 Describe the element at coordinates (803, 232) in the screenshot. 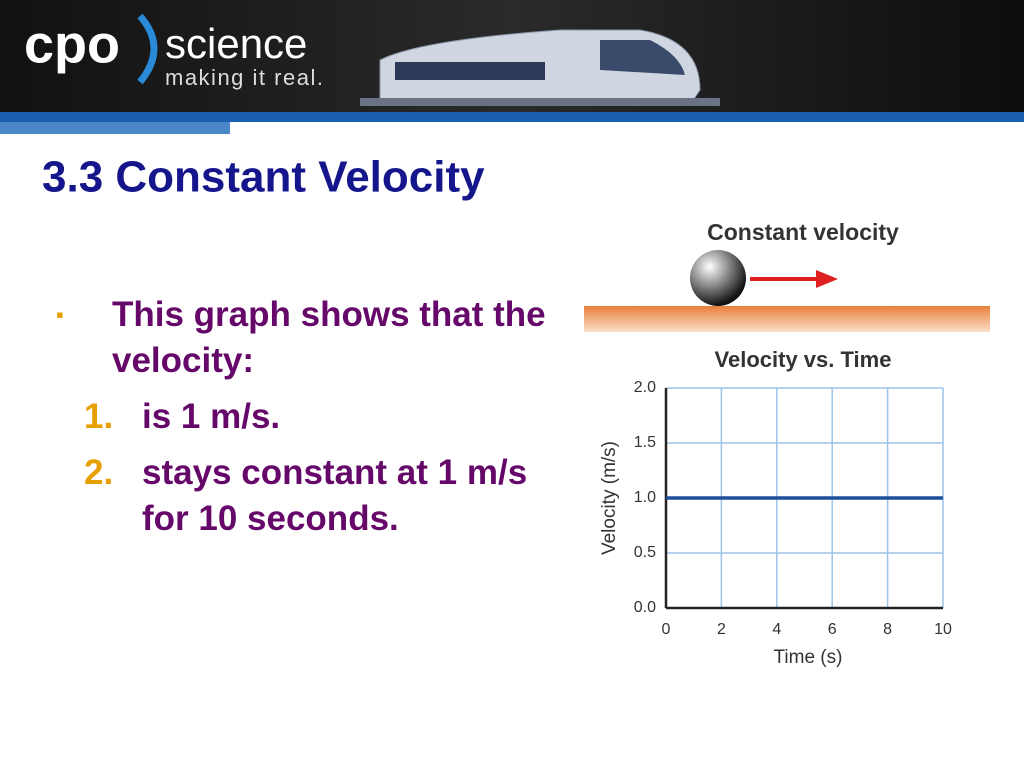

I see `illustration-label: Constant velocity` at that location.